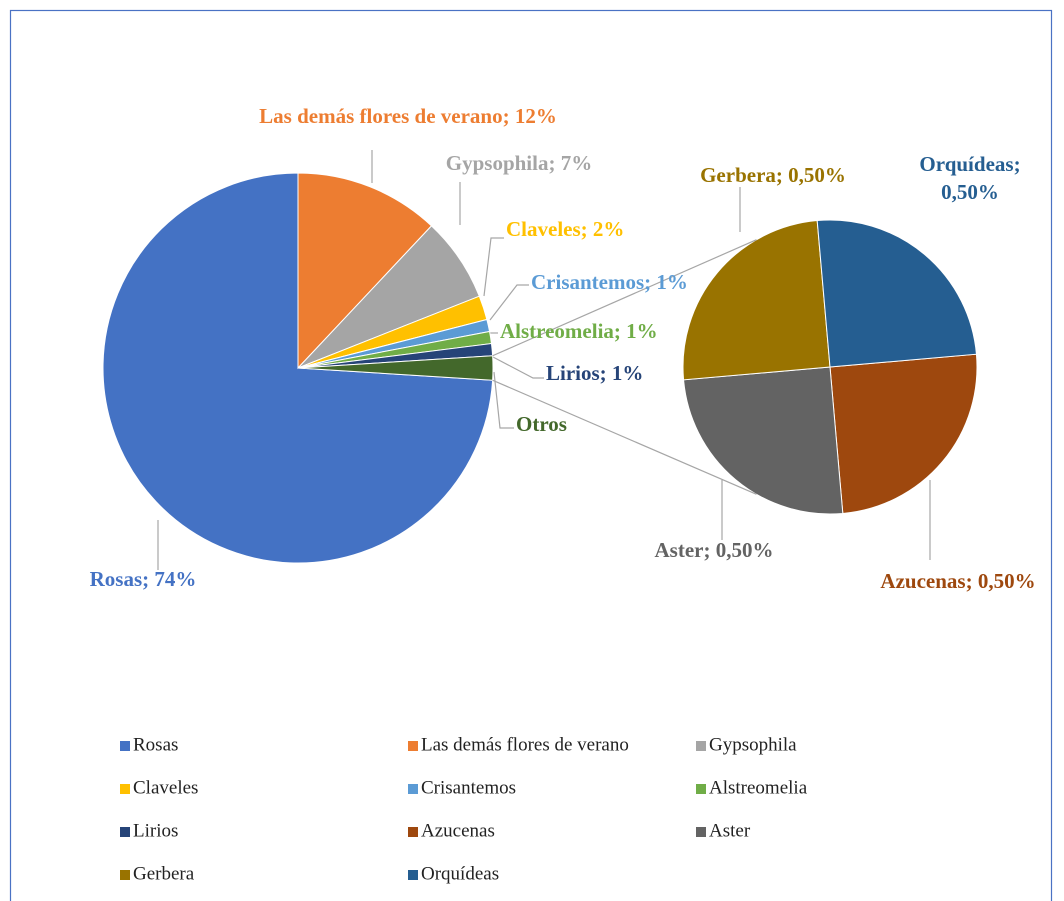 This screenshot has height=901, width=1064. I want to click on data-label: Crisantemos; 1%, so click(609, 282).